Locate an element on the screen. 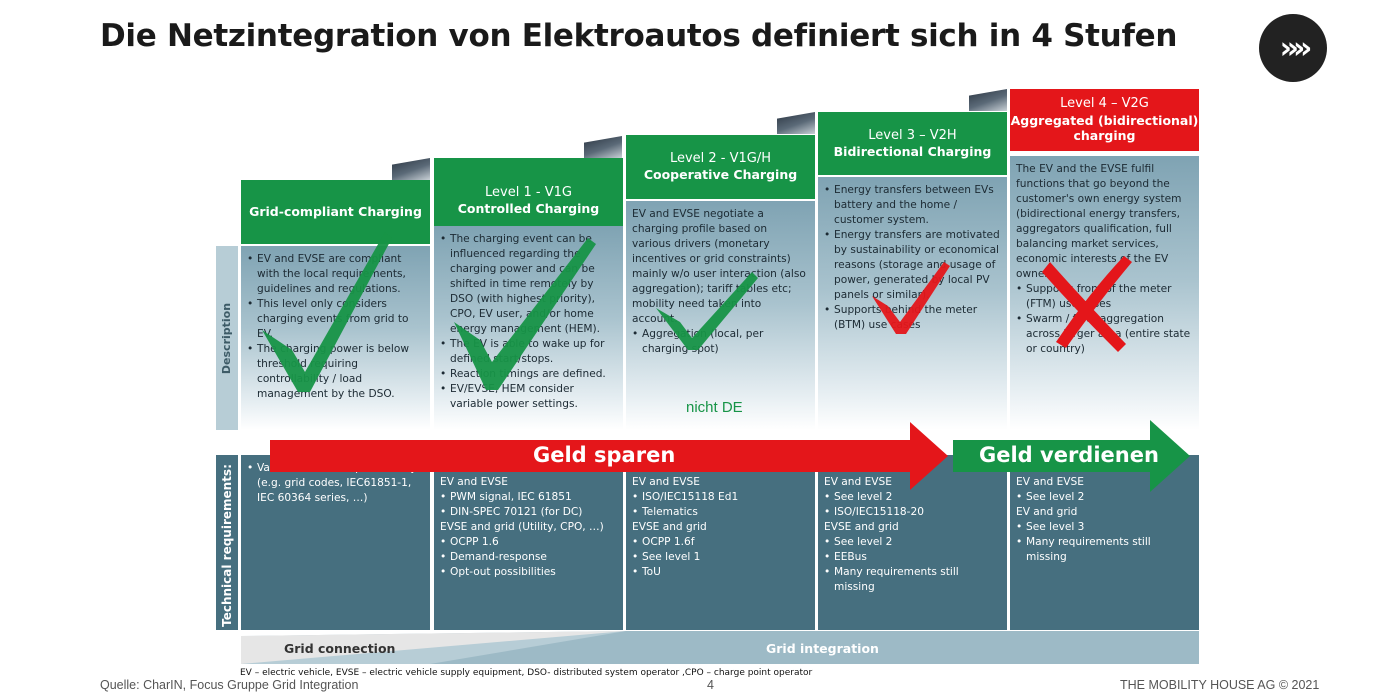 This screenshot has width=1400, height=700. level-3-tech-item: ISO/IEC15118-20 is located at coordinates (912, 512).